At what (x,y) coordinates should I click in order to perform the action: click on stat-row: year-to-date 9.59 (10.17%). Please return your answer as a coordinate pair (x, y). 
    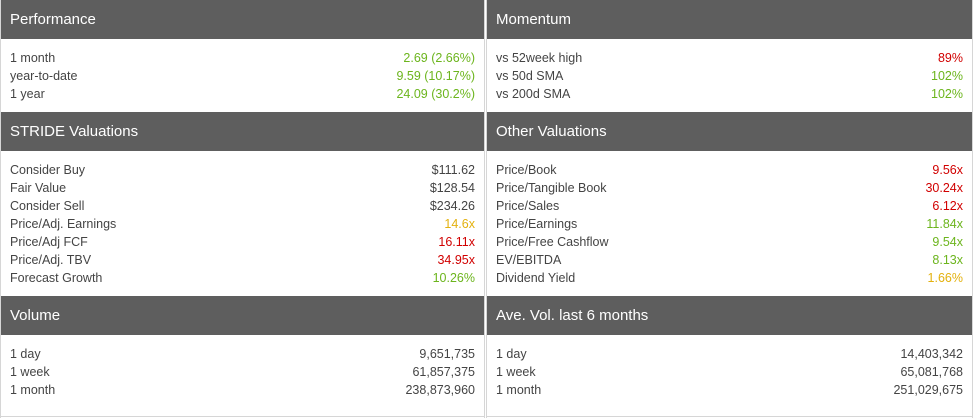
    Looking at the image, I should click on (242, 76).